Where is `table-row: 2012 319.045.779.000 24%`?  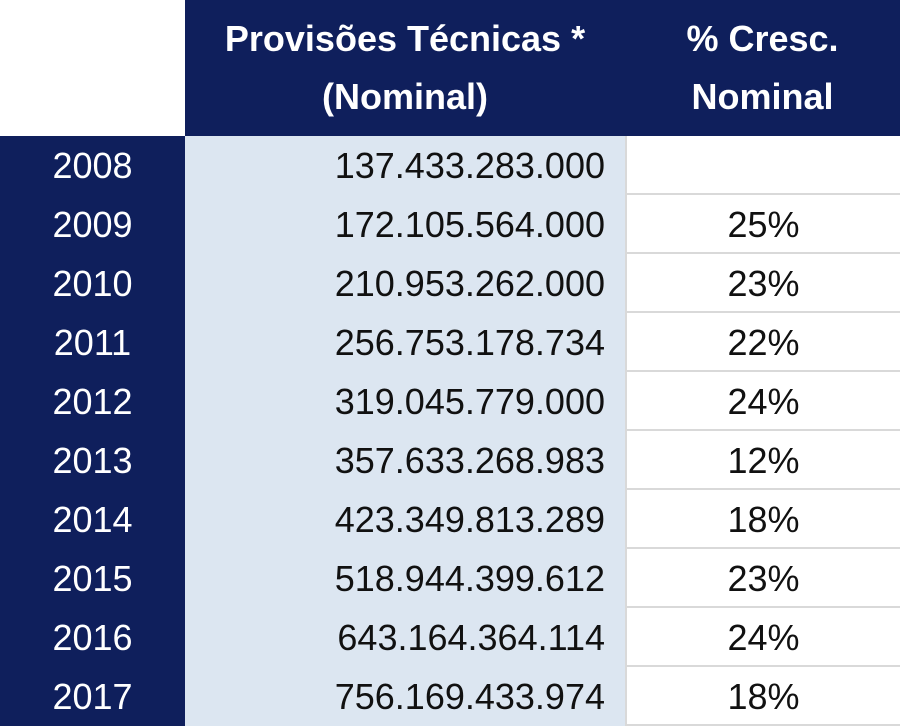 table-row: 2012 319.045.779.000 24% is located at coordinates (450, 401).